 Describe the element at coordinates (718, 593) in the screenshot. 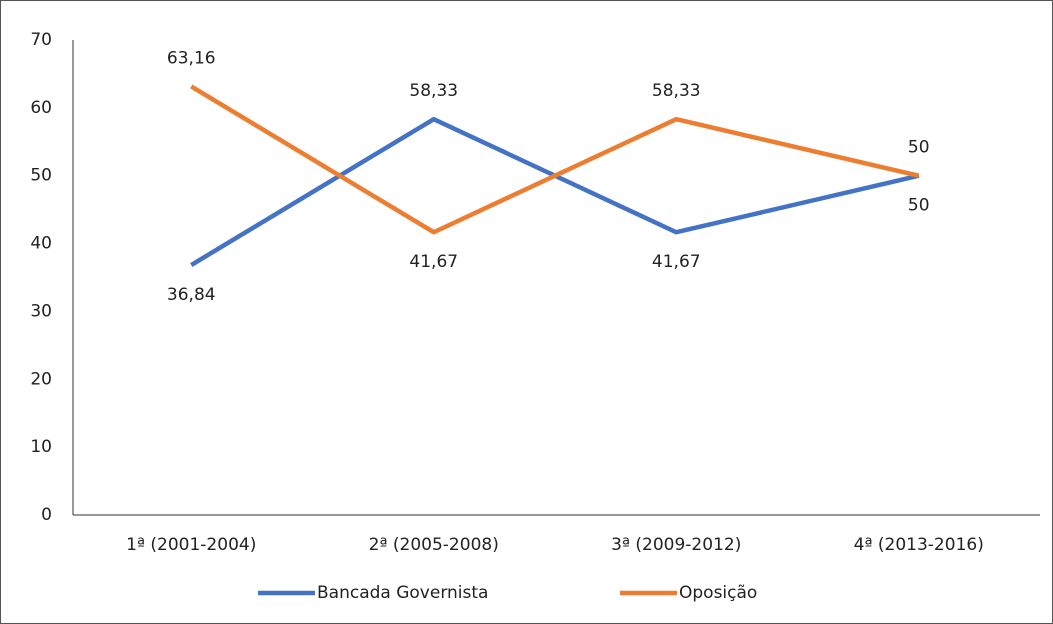

I see `legend-label: Oposição` at that location.